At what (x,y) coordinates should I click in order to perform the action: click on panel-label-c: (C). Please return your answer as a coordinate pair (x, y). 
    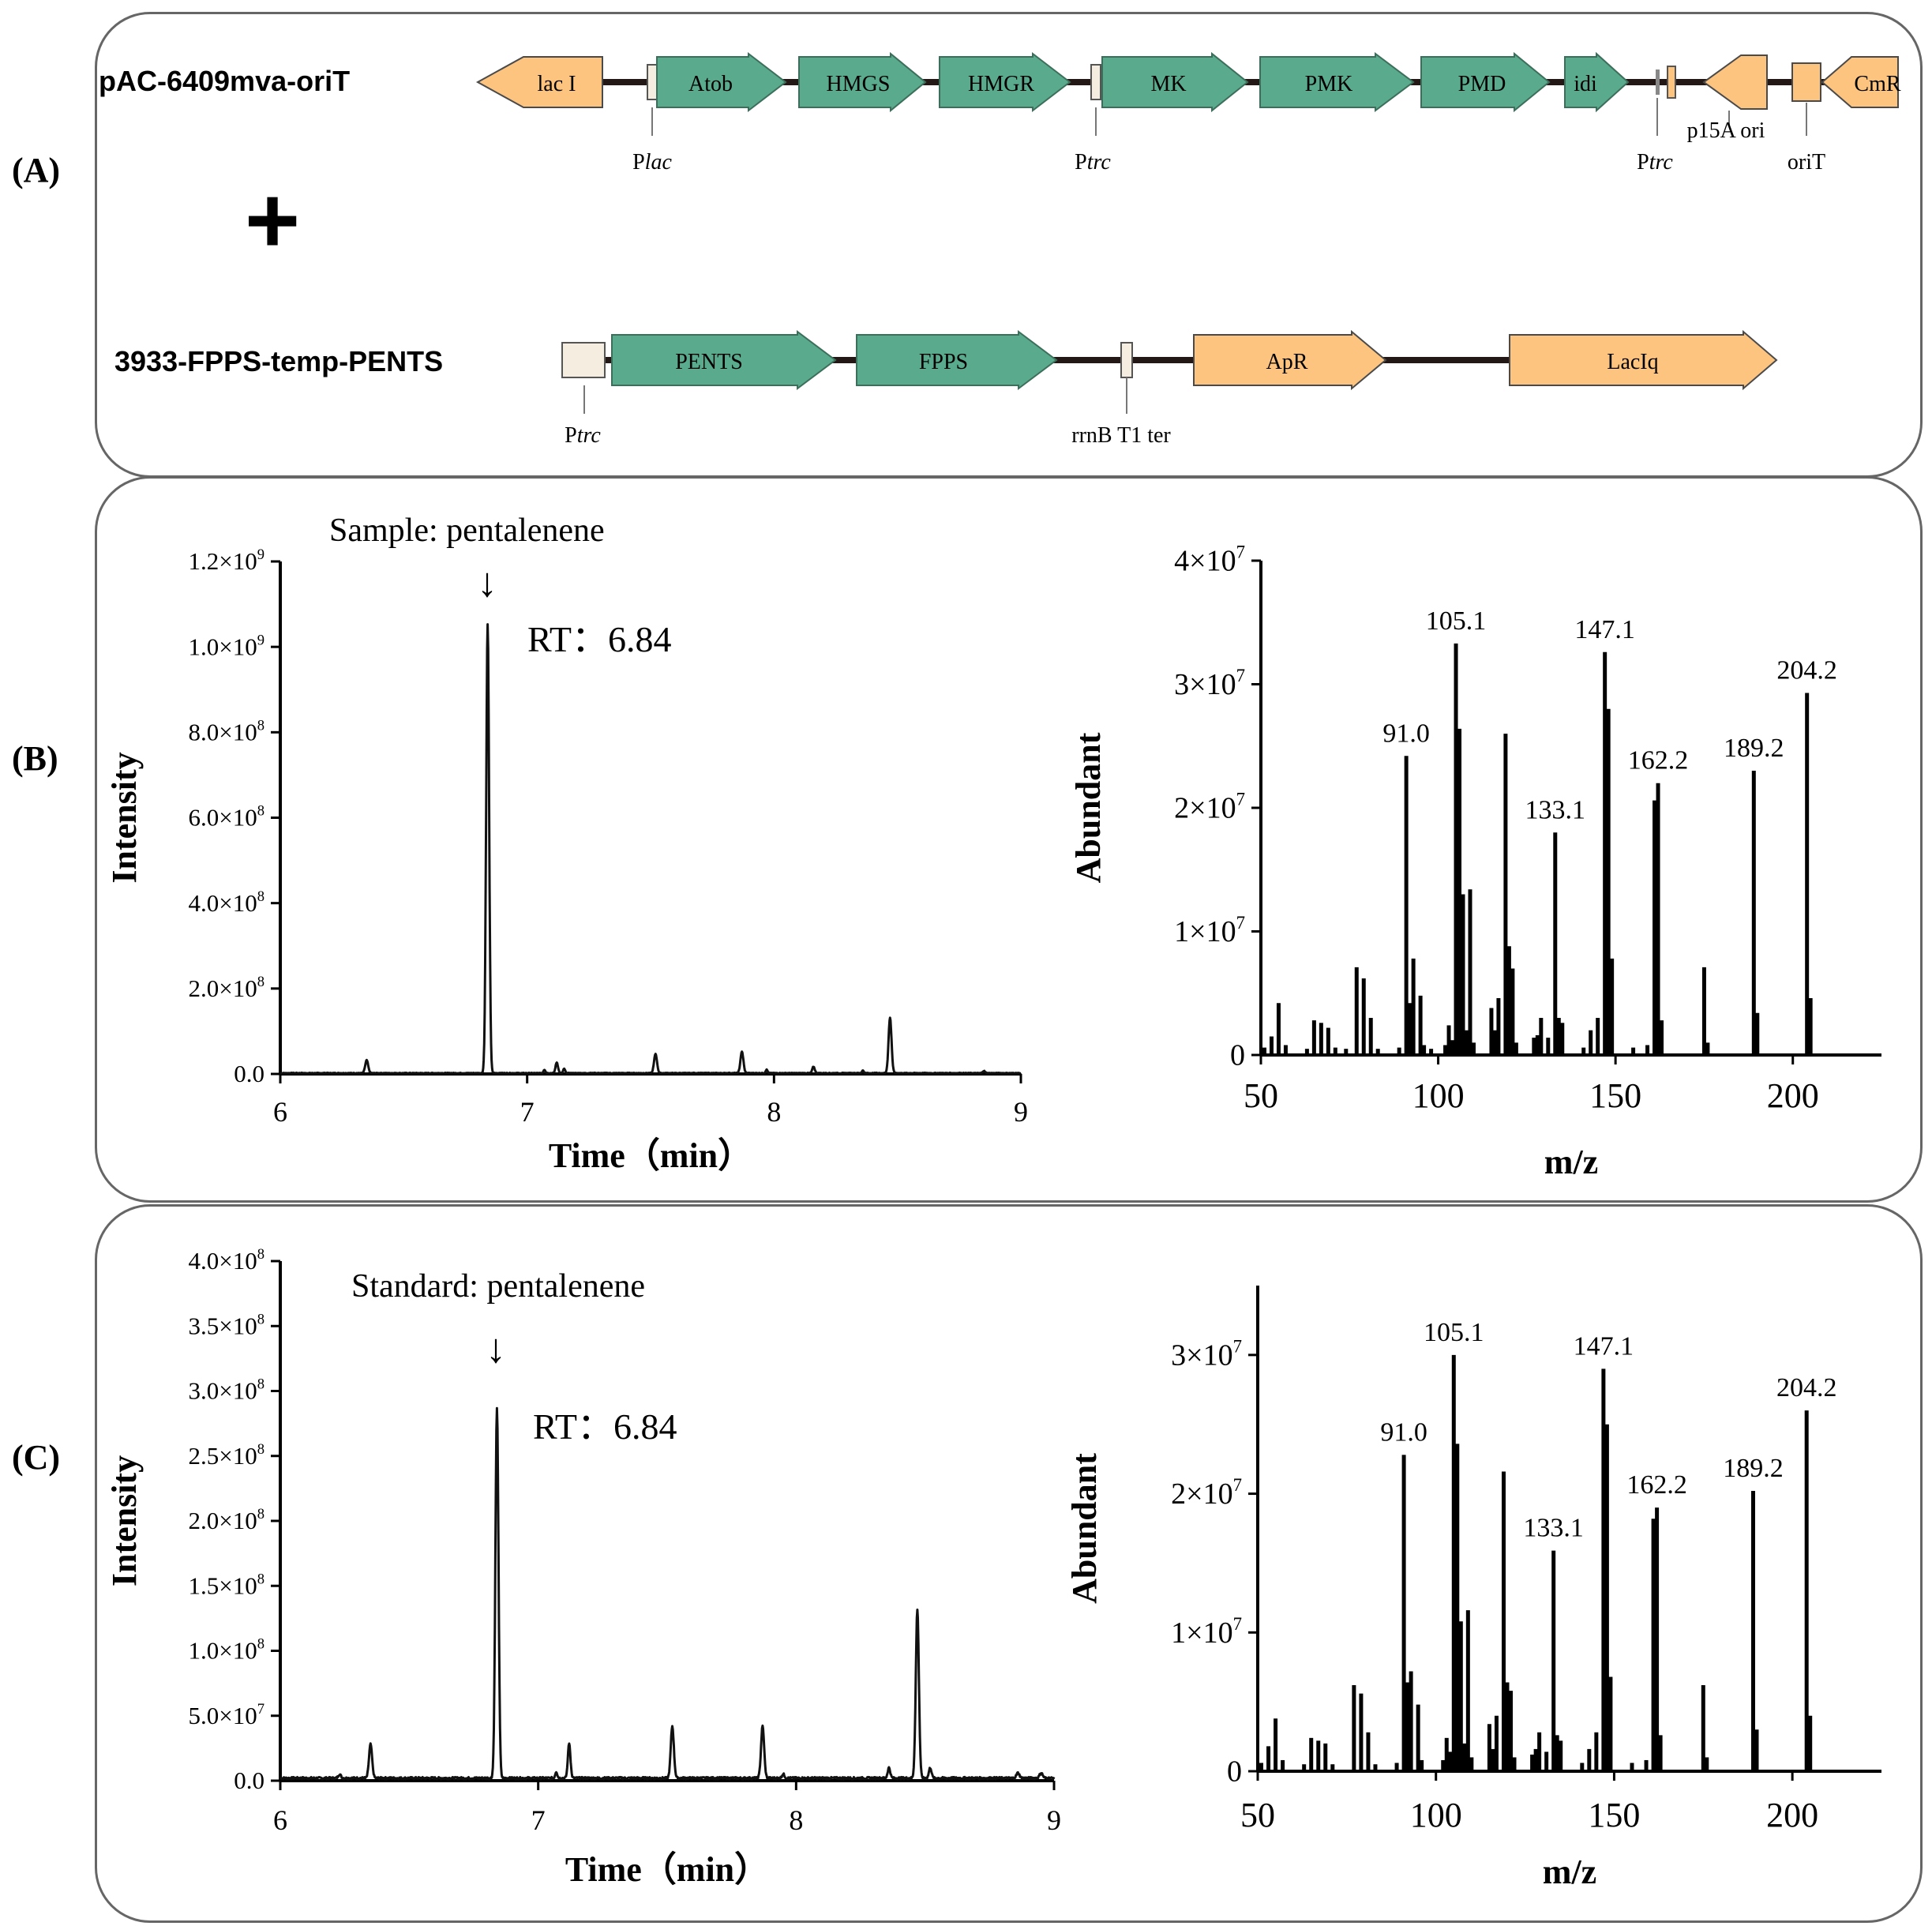
    Looking at the image, I should click on (36, 1457).